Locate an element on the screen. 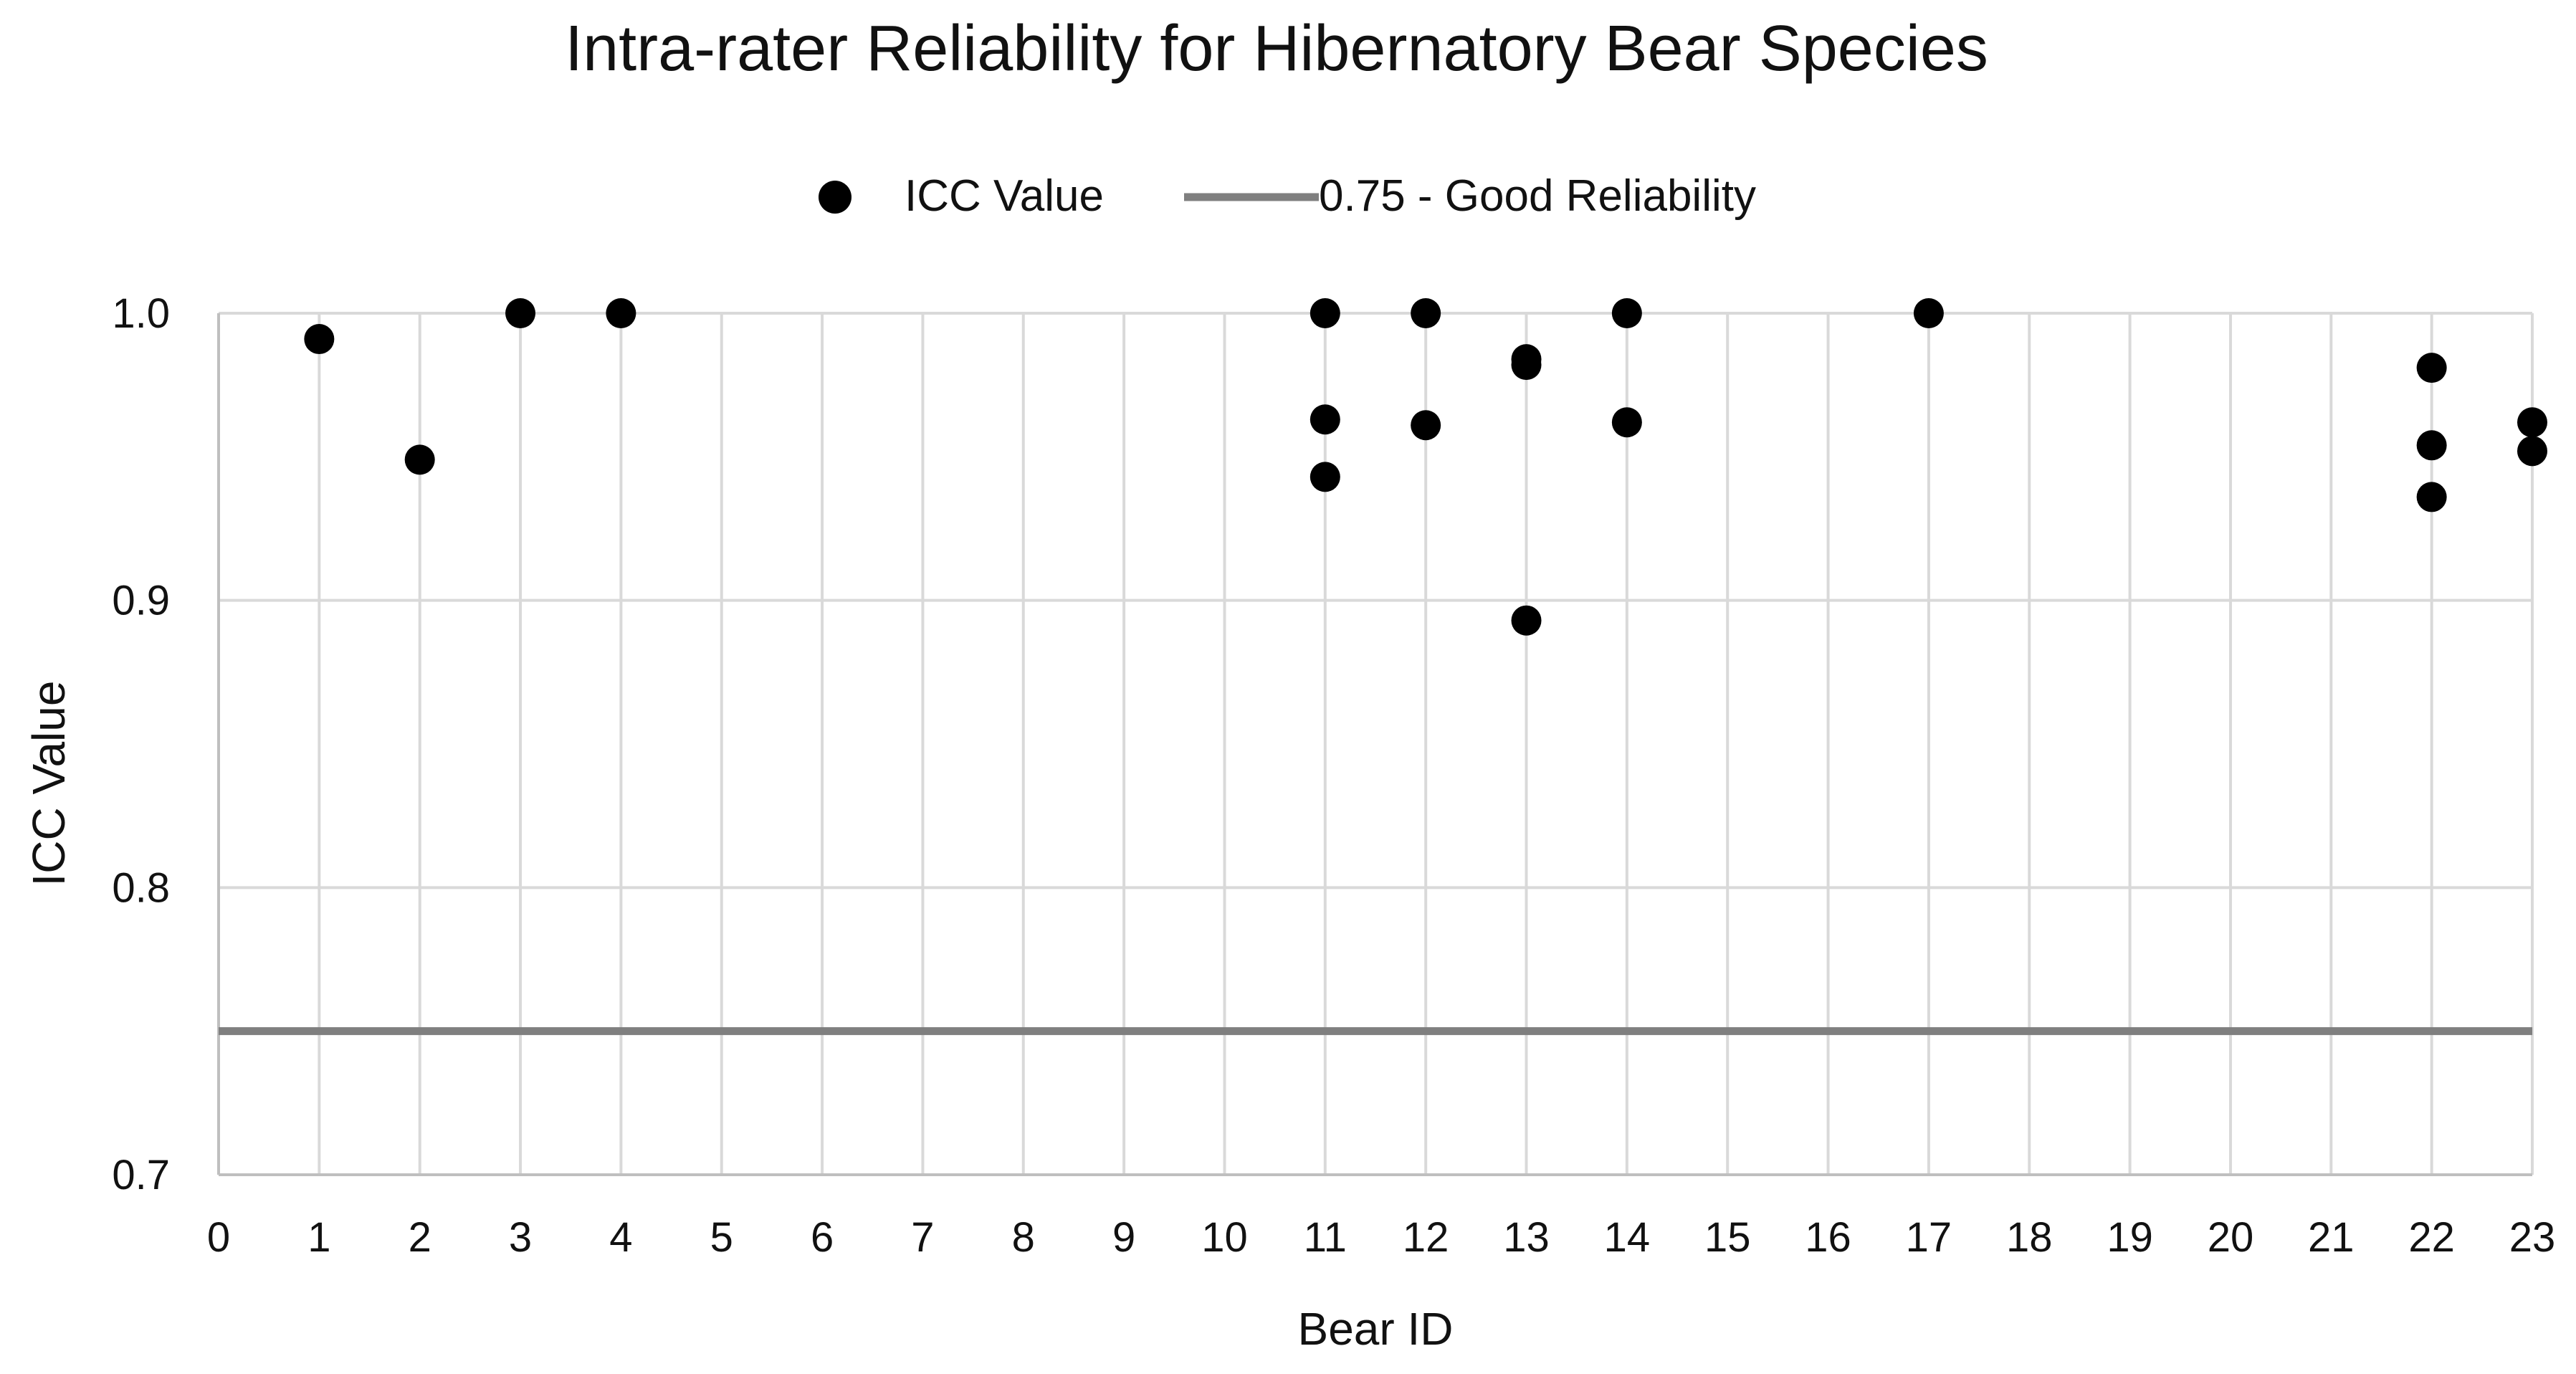 This screenshot has width=2576, height=1374. legend: ICC Value 0.75 - Good Reliability is located at coordinates (1287, 196).